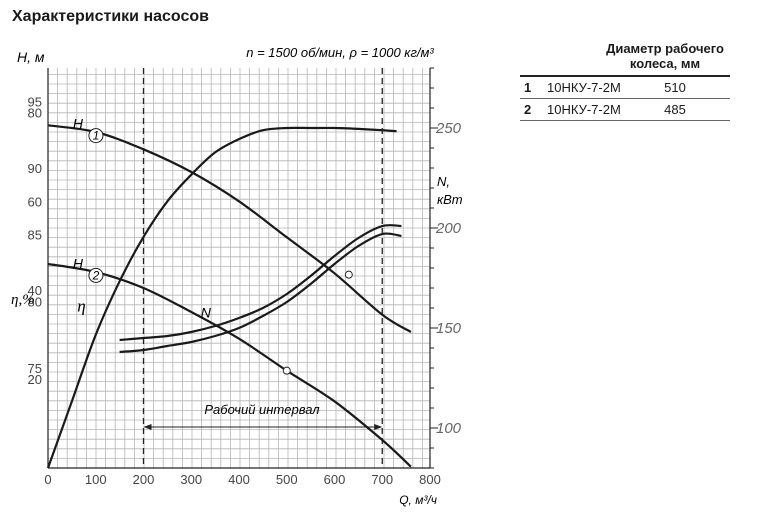 The height and width of the screenshot is (521, 775). What do you see at coordinates (625, 87) in the screenshot?
I see `table-row: 1 10НКУ-7-2М 510` at bounding box center [625, 87].